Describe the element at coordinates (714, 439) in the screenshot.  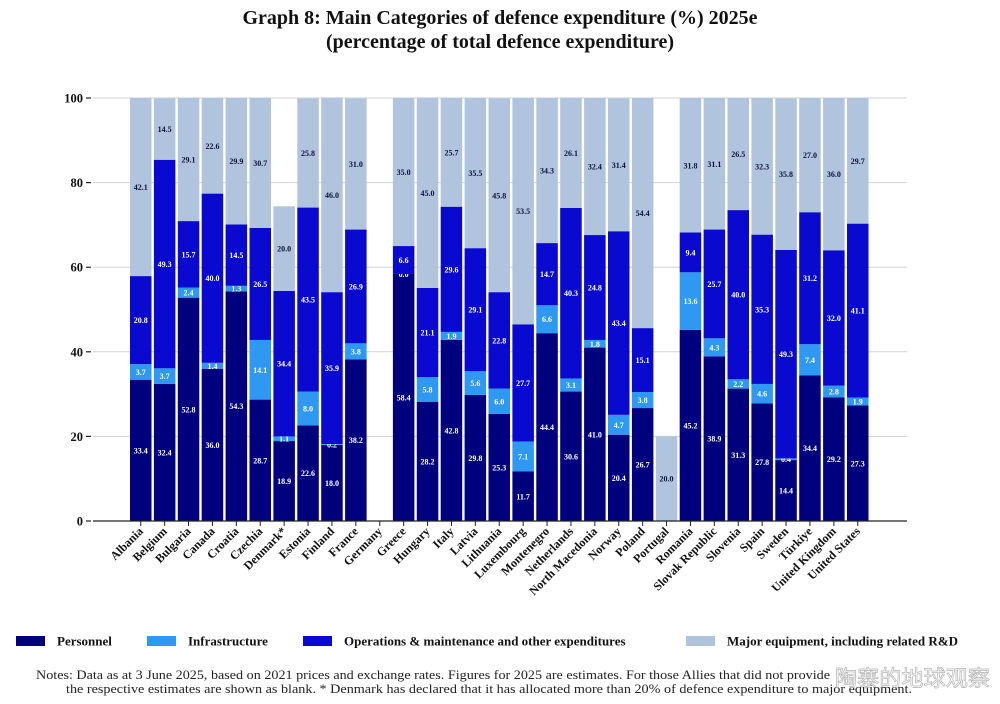
I see `data-label: 38.9` at that location.